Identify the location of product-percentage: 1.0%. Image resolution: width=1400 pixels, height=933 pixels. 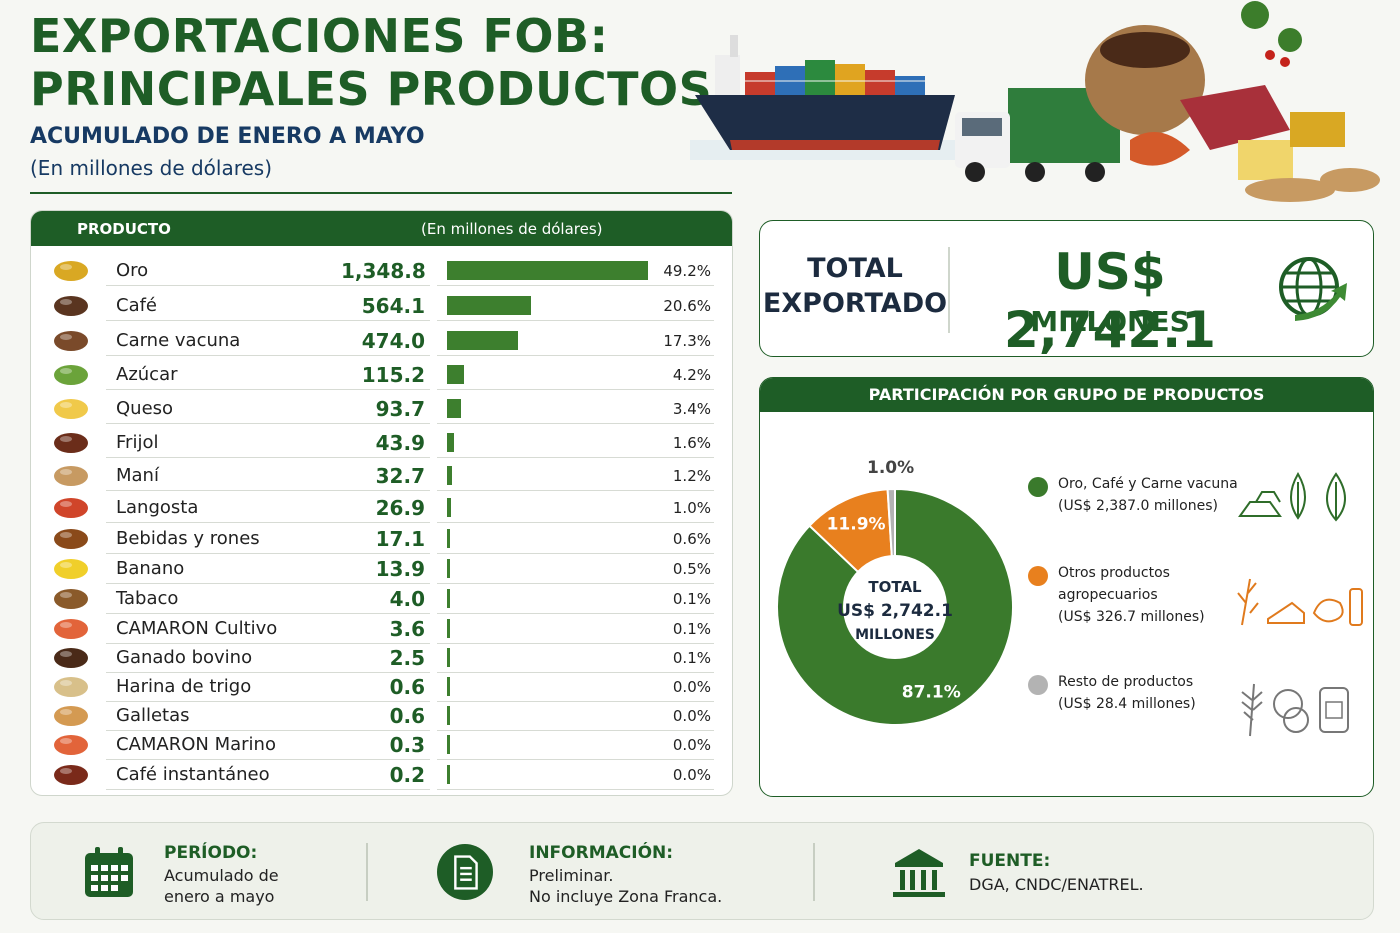
(691, 508).